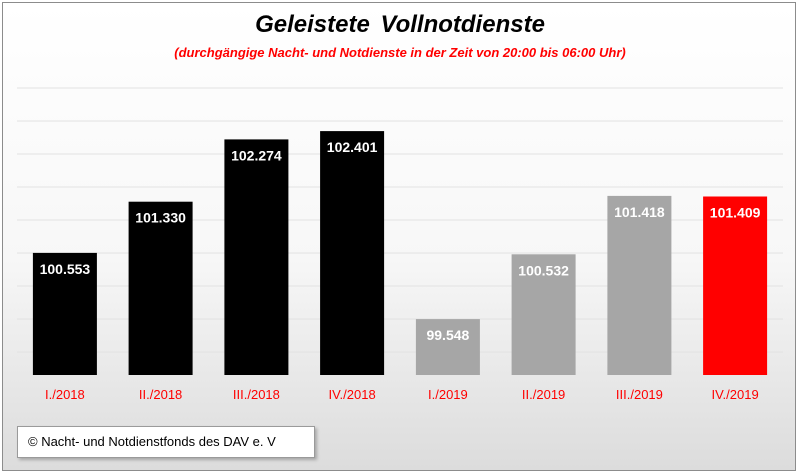  What do you see at coordinates (543, 270) in the screenshot?
I see `data-label: 100.532` at bounding box center [543, 270].